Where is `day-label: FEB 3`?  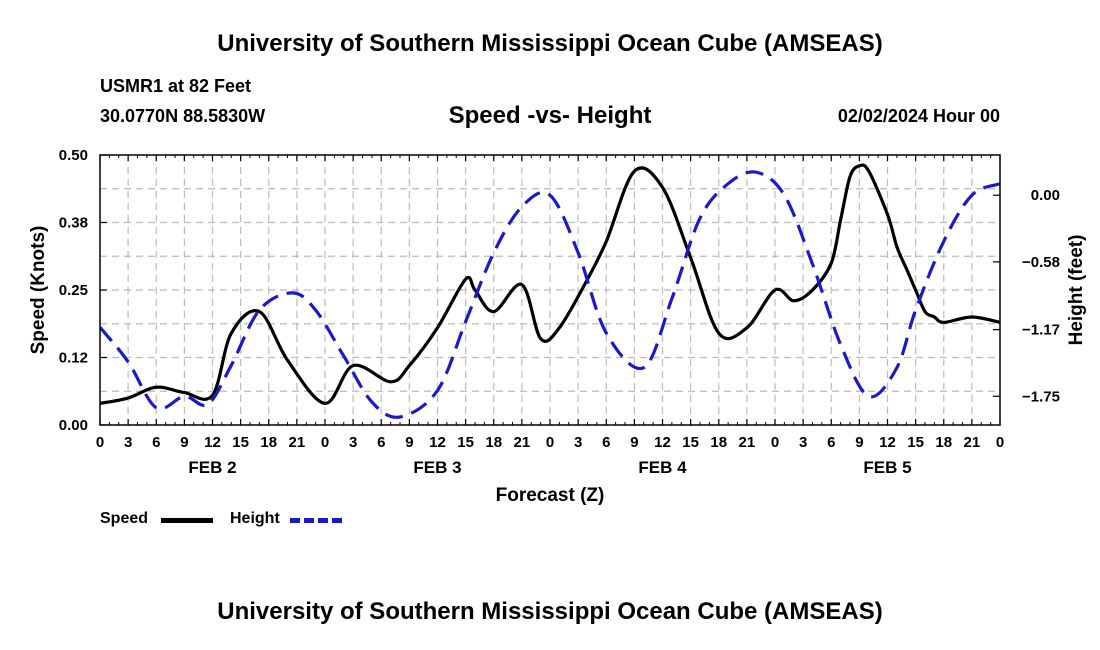
day-label: FEB 3 is located at coordinates (437, 467).